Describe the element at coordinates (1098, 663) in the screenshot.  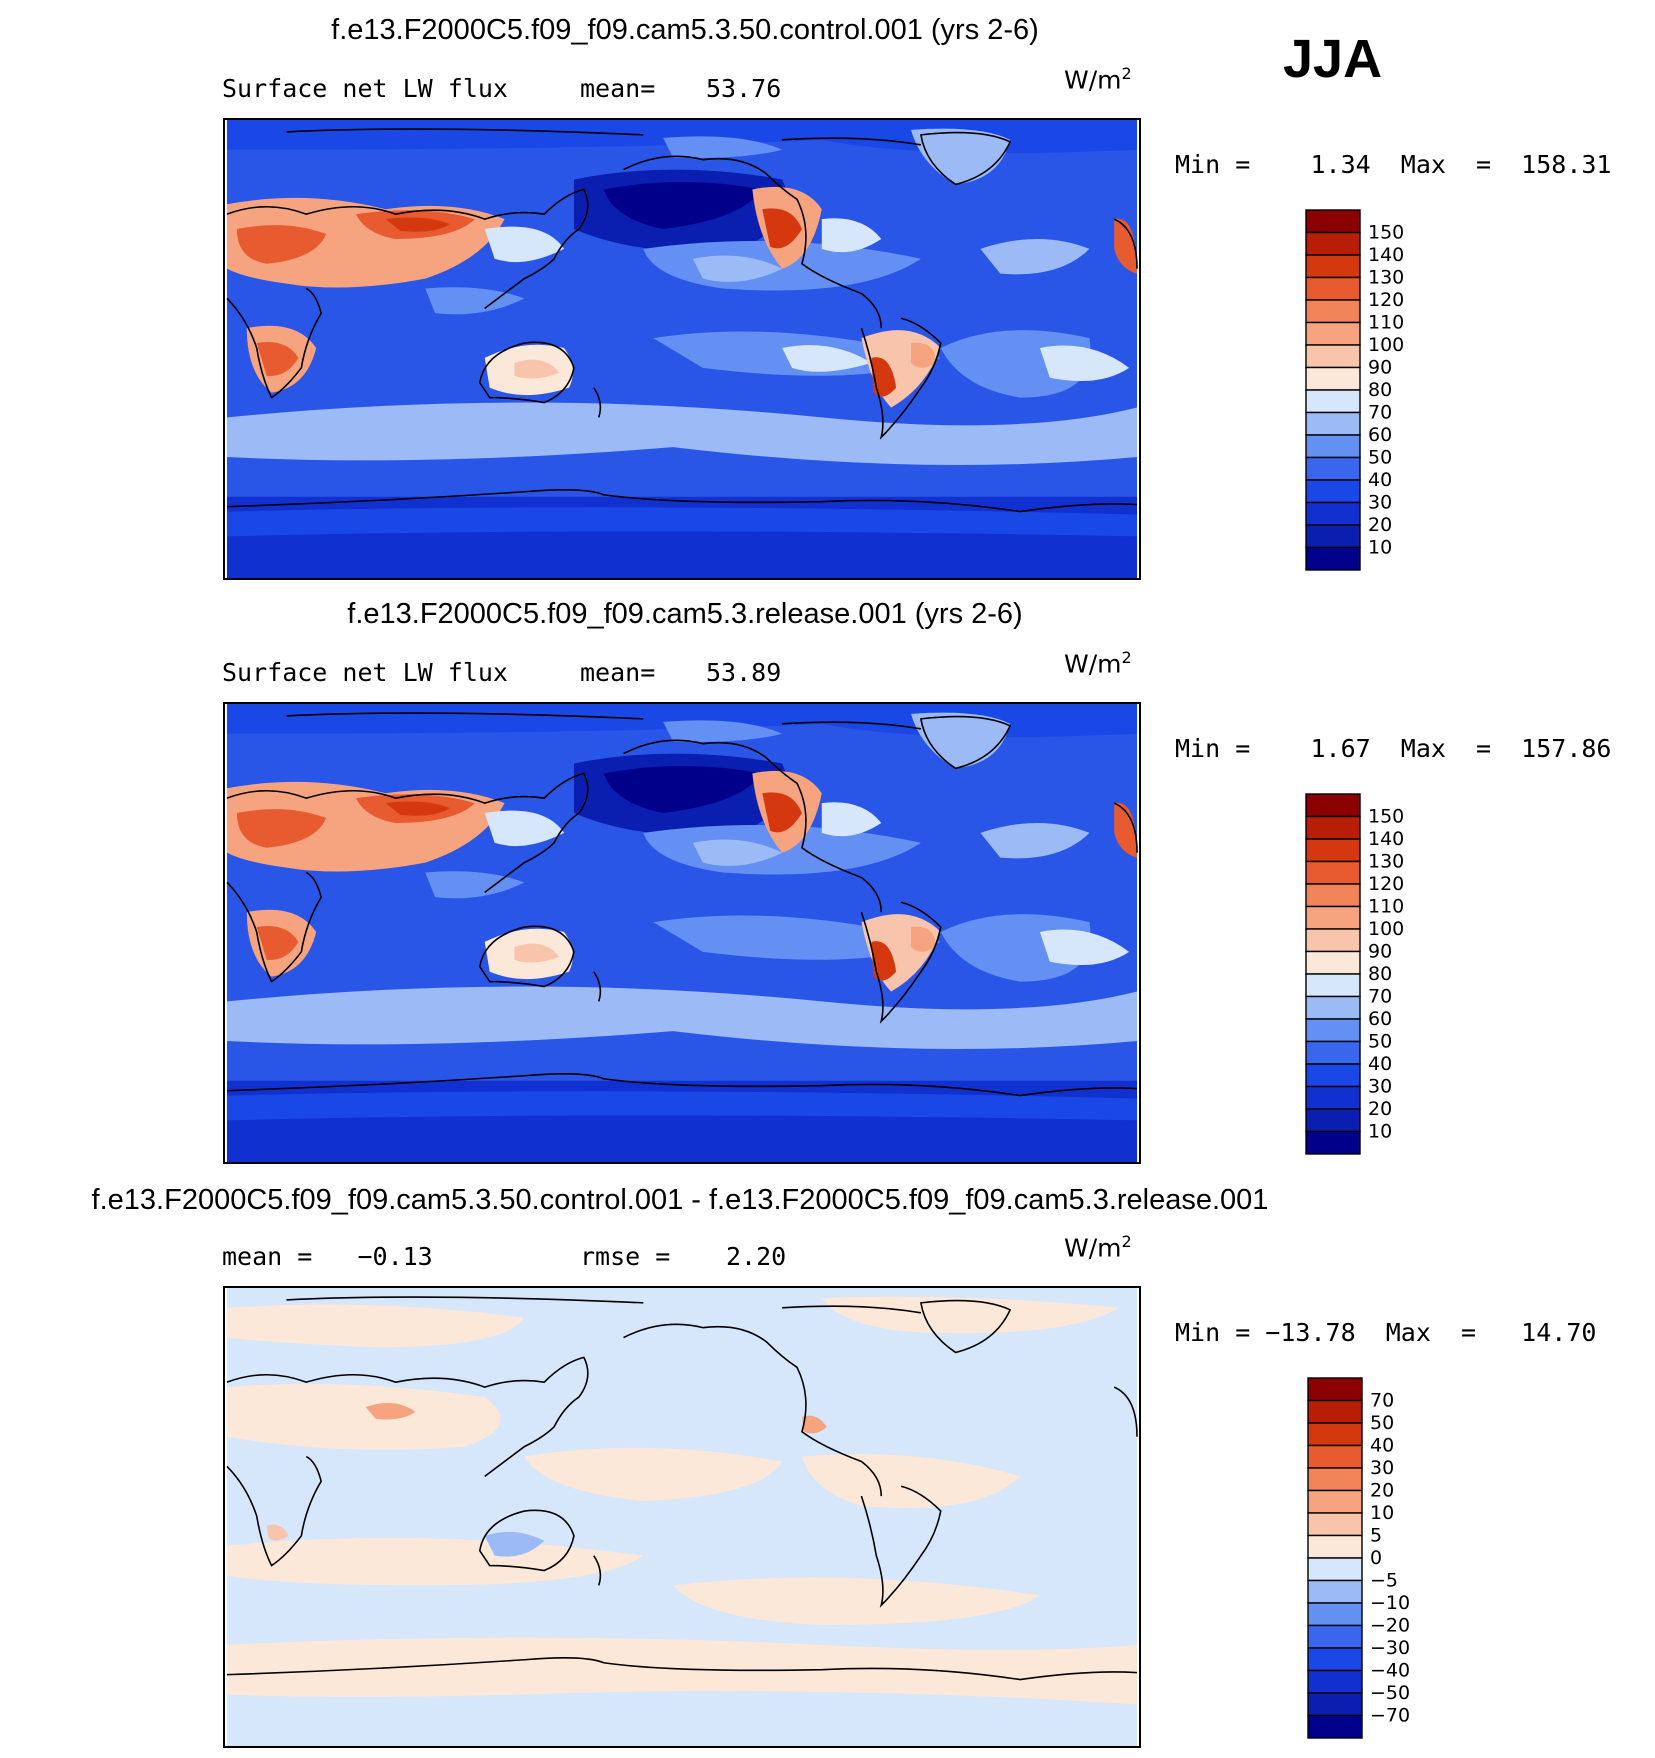
I see `panel-2-units: W/m2` at that location.